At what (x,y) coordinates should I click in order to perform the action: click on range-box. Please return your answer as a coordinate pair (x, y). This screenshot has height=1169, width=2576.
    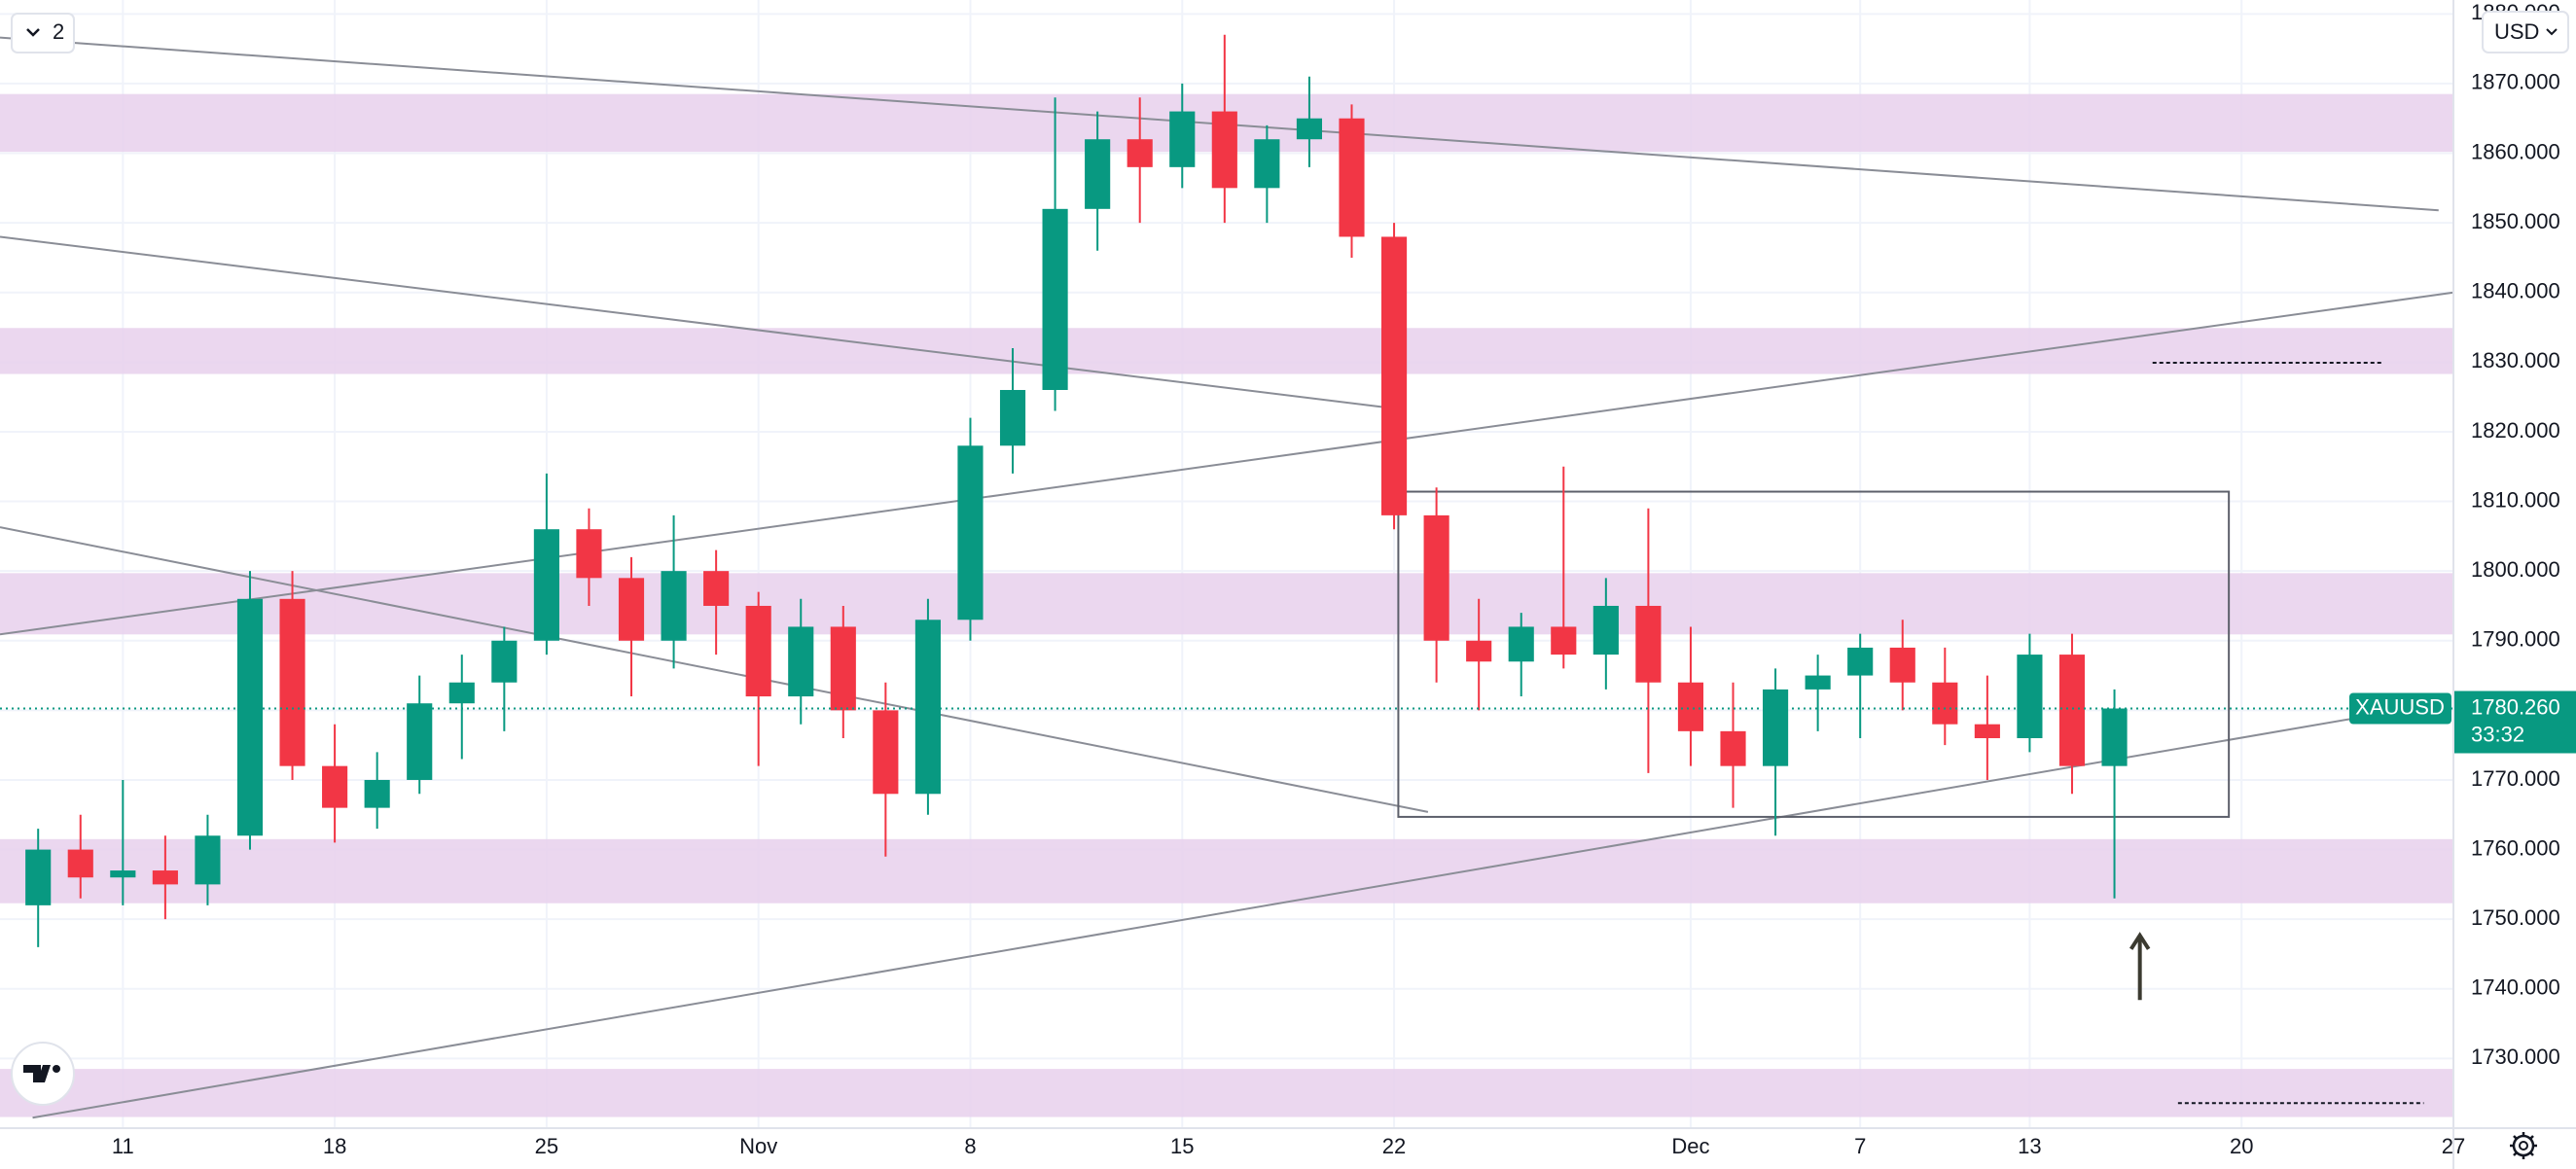
    Looking at the image, I should click on (1814, 654).